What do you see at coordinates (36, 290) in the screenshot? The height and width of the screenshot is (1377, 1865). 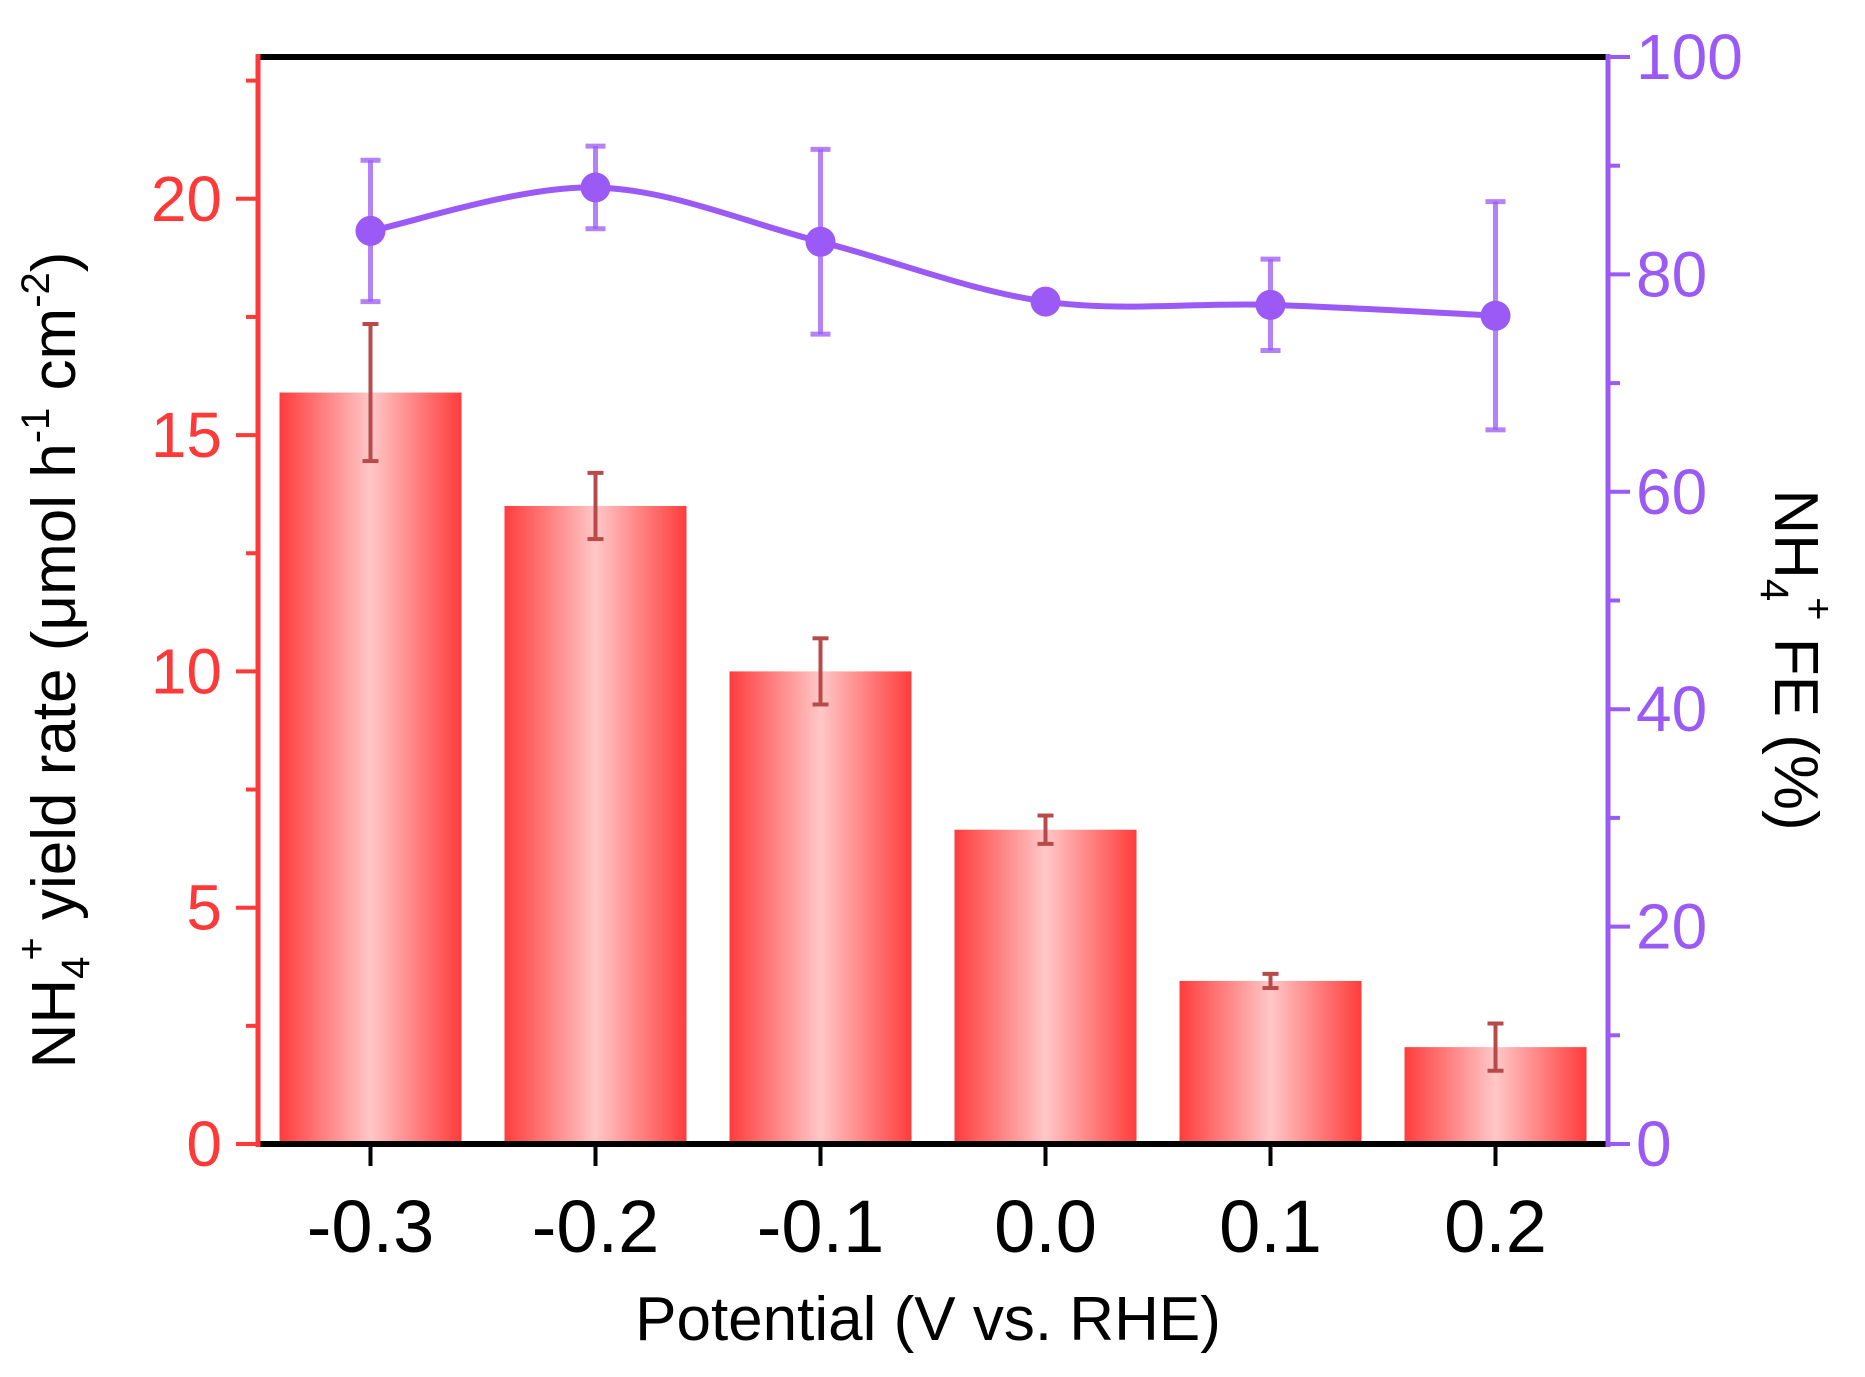 I see `y-left-title-sup3: -2` at bounding box center [36, 290].